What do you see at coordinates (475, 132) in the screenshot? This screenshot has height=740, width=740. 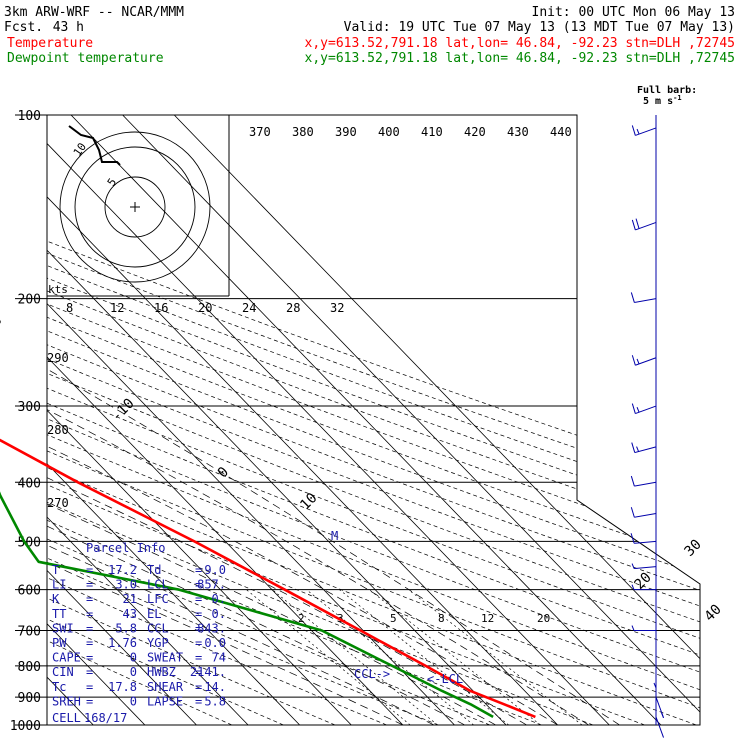 I see `theta-top-label: 420` at bounding box center [475, 132].